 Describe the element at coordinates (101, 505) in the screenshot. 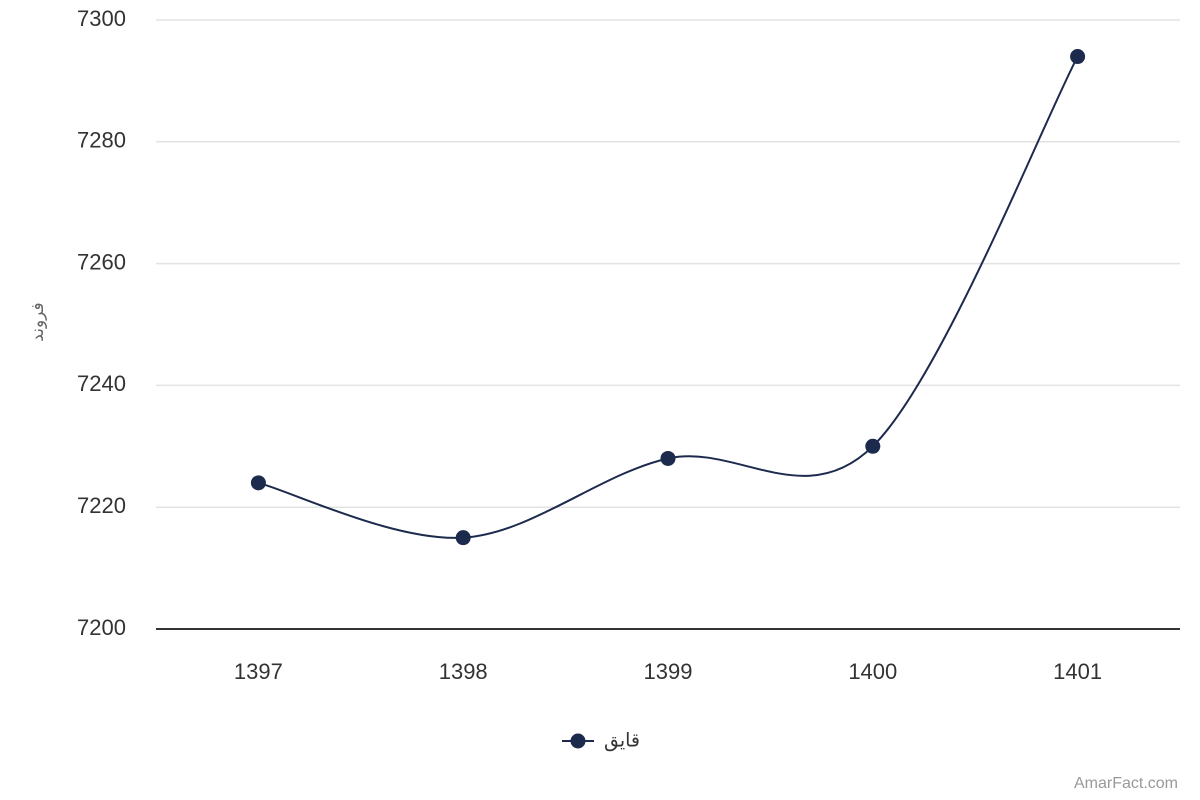

I see `y-tick-label: 7220` at that location.